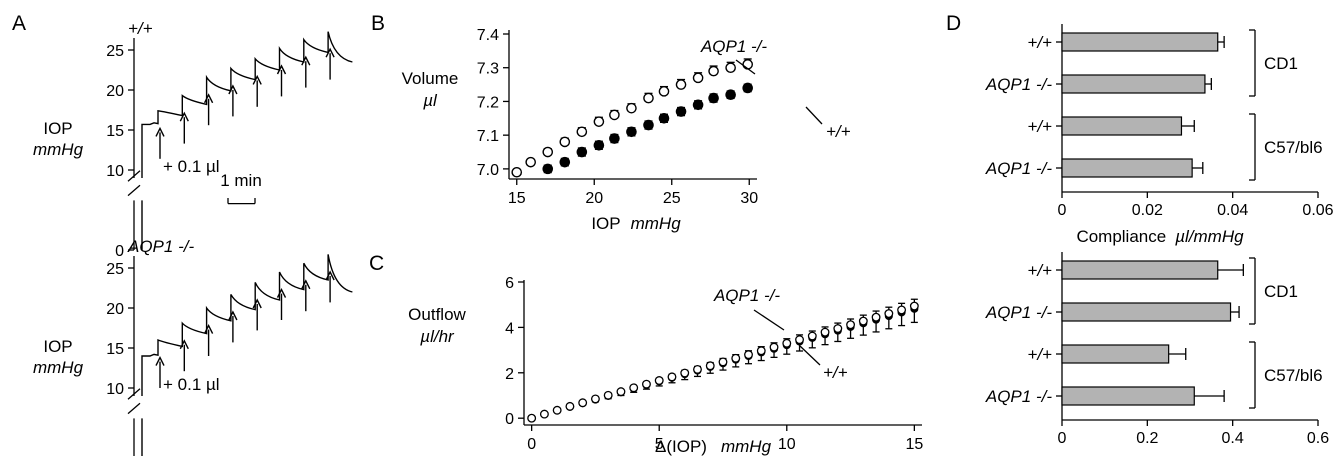  I want to click on y-tick-label: 2, so click(509, 374).